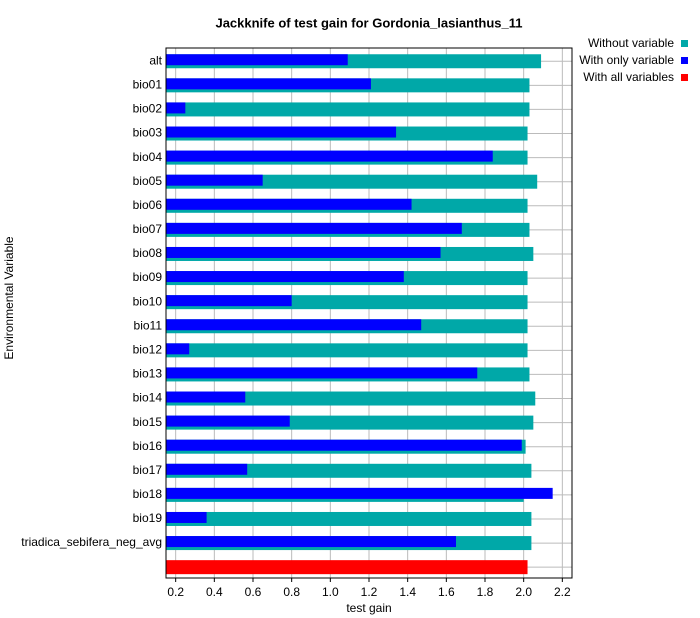 This screenshot has width=700, height=618. I want to click on y-tick-label: bio12, so click(148, 350).